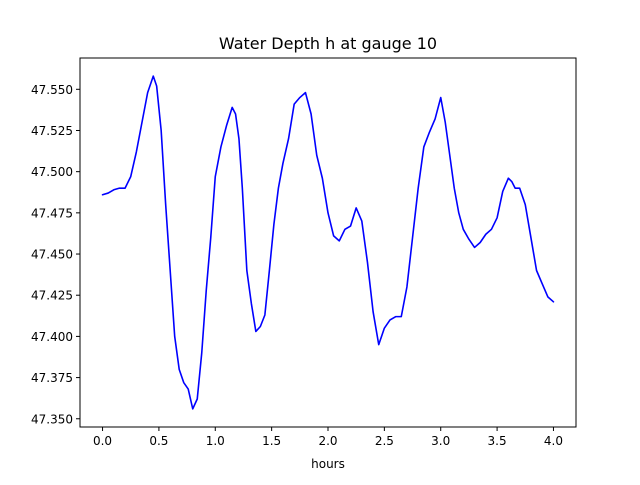  I want to click on y-tick-label: 47.400, so click(52, 337).